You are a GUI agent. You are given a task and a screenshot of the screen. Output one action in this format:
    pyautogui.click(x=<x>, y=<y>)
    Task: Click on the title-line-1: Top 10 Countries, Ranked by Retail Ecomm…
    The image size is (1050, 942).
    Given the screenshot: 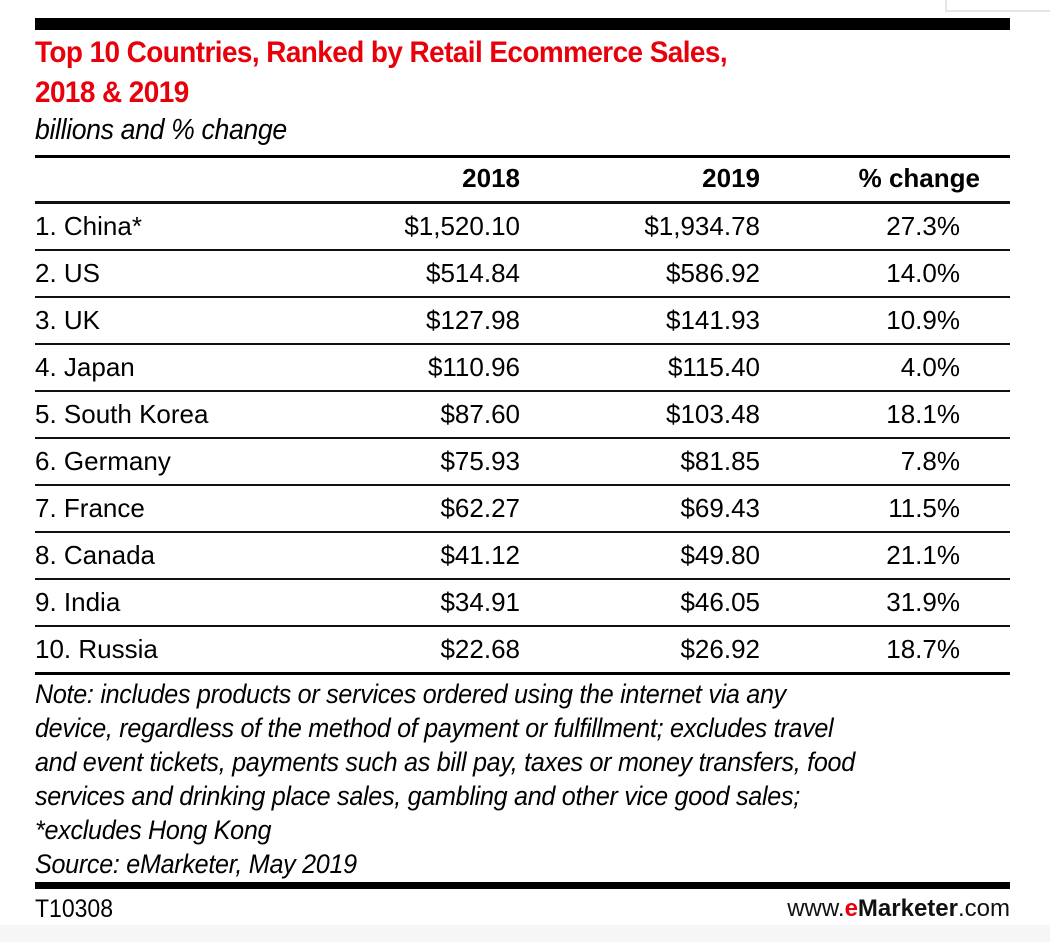 What is the action you would take?
    pyautogui.click(x=381, y=52)
    